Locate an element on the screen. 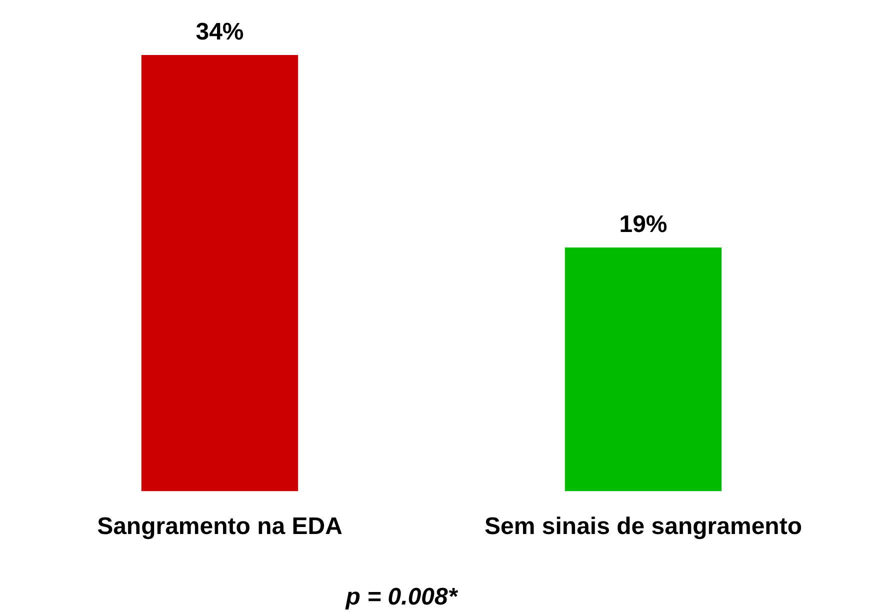 The image size is (883, 614). x-tick-label: Sem sinais de sangramento is located at coordinates (643, 526).